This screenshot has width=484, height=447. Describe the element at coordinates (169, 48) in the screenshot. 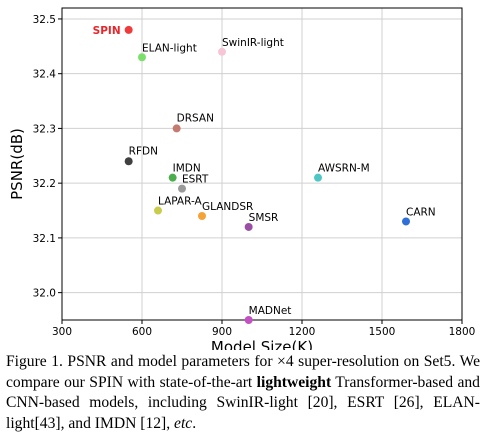

I see `point-label-elan-light: ELAN-light` at that location.